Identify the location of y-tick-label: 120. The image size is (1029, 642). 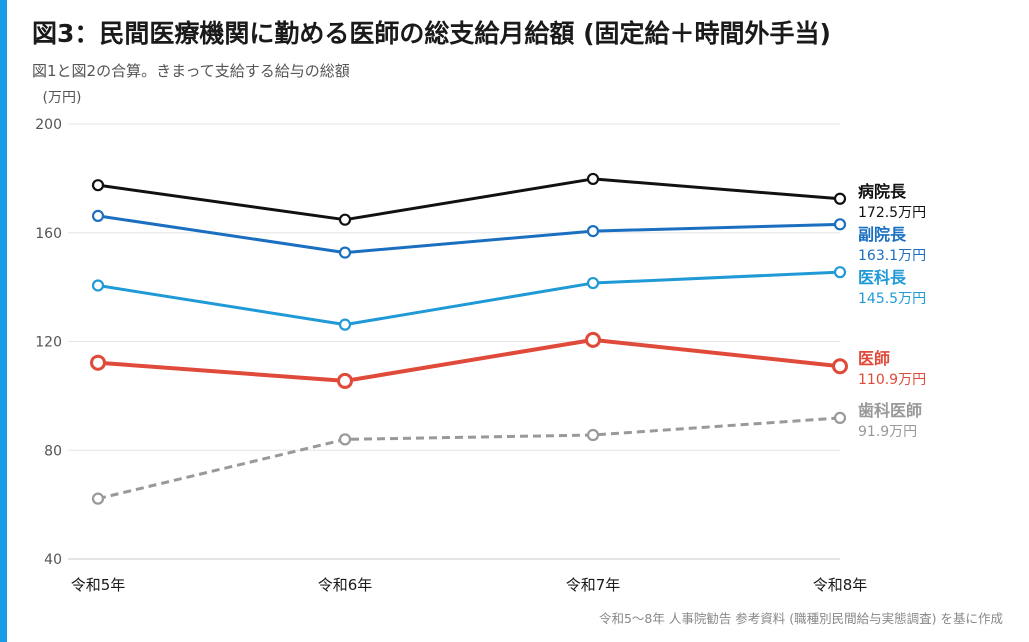
(48, 343).